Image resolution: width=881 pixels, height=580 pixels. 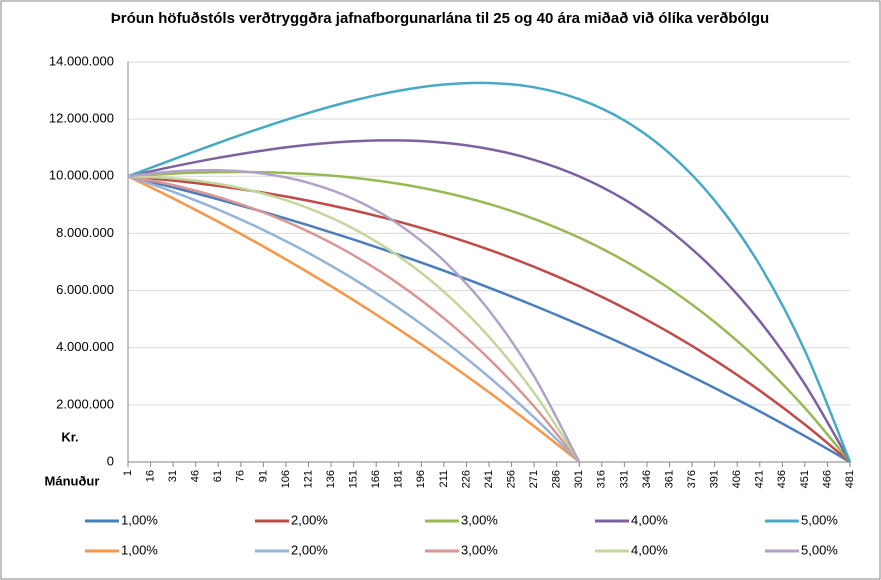 What do you see at coordinates (647, 479) in the screenshot?
I see `x-tick-label: 346` at bounding box center [647, 479].